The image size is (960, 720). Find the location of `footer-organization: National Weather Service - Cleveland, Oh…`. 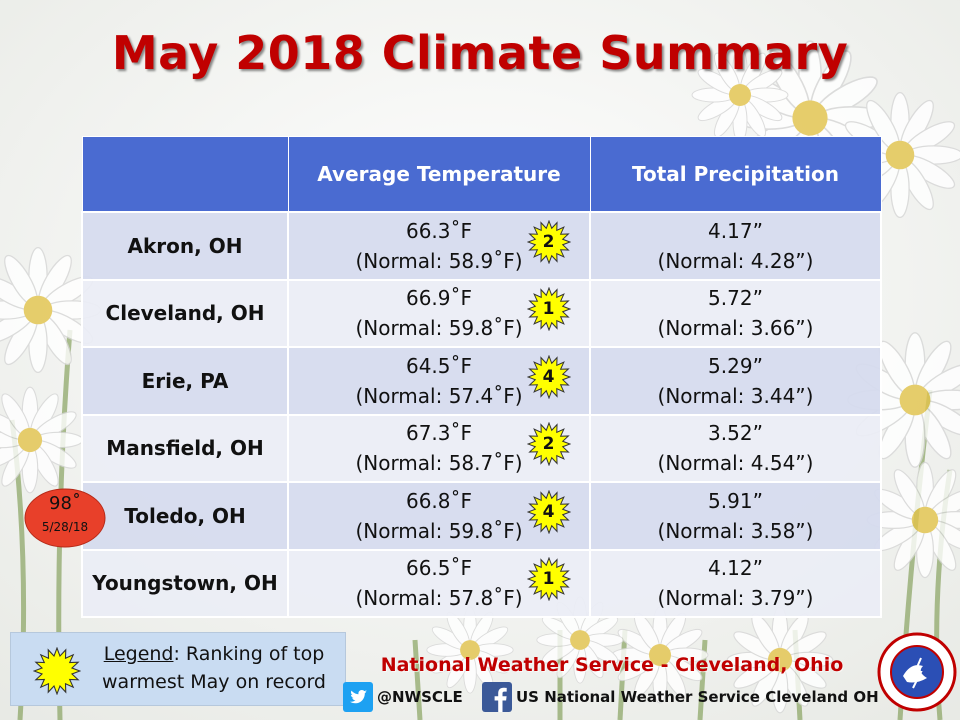

footer-organization: National Weather Service - Cleveland, Oh… is located at coordinates (612, 665).